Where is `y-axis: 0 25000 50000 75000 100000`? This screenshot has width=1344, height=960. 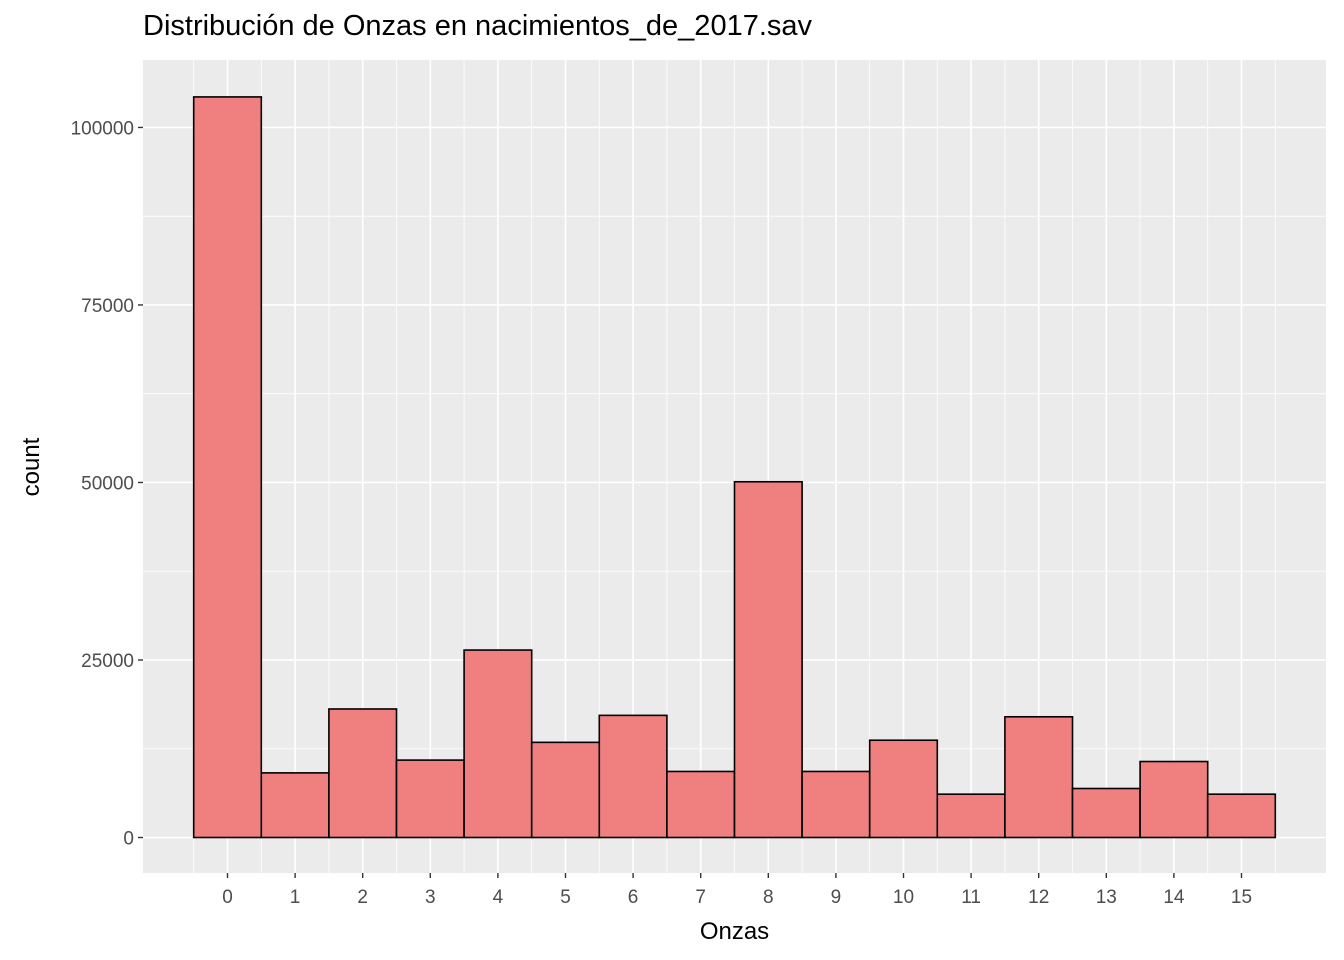
y-axis: 0 25000 50000 75000 100000 is located at coordinates (107, 483).